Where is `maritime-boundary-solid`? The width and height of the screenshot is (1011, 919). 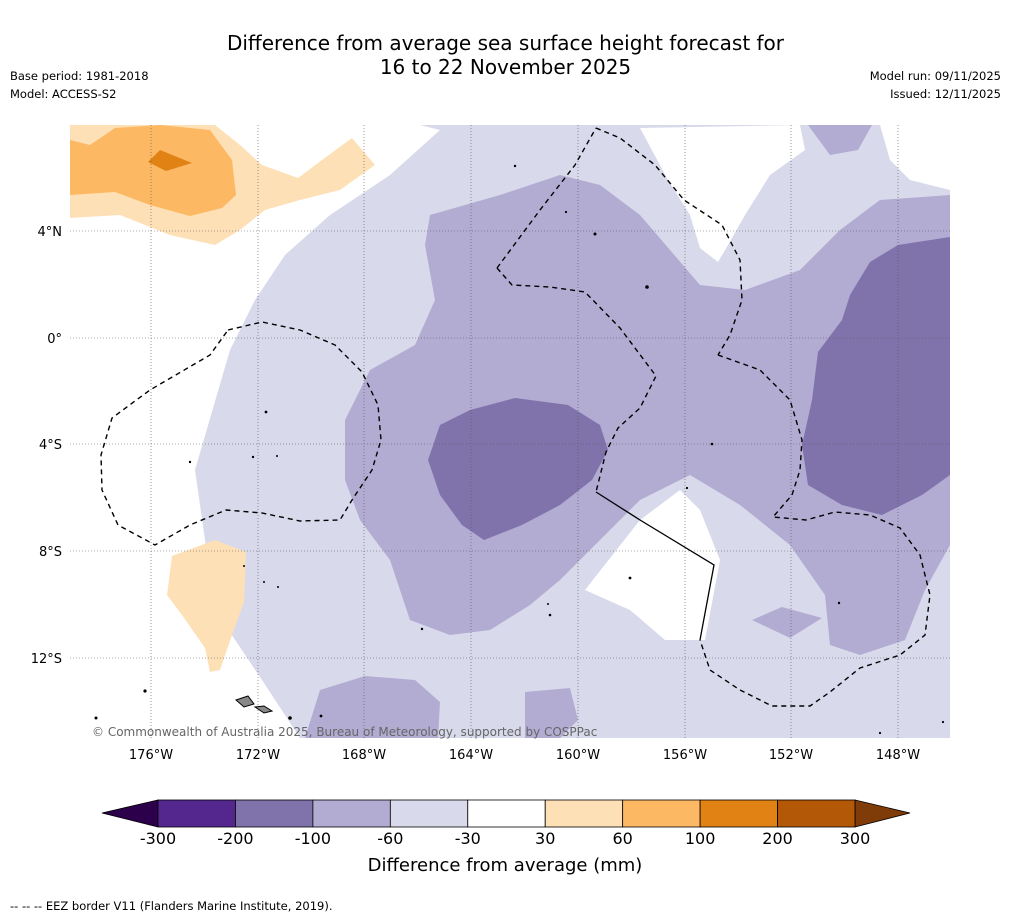 maritime-boundary-solid is located at coordinates (655, 566).